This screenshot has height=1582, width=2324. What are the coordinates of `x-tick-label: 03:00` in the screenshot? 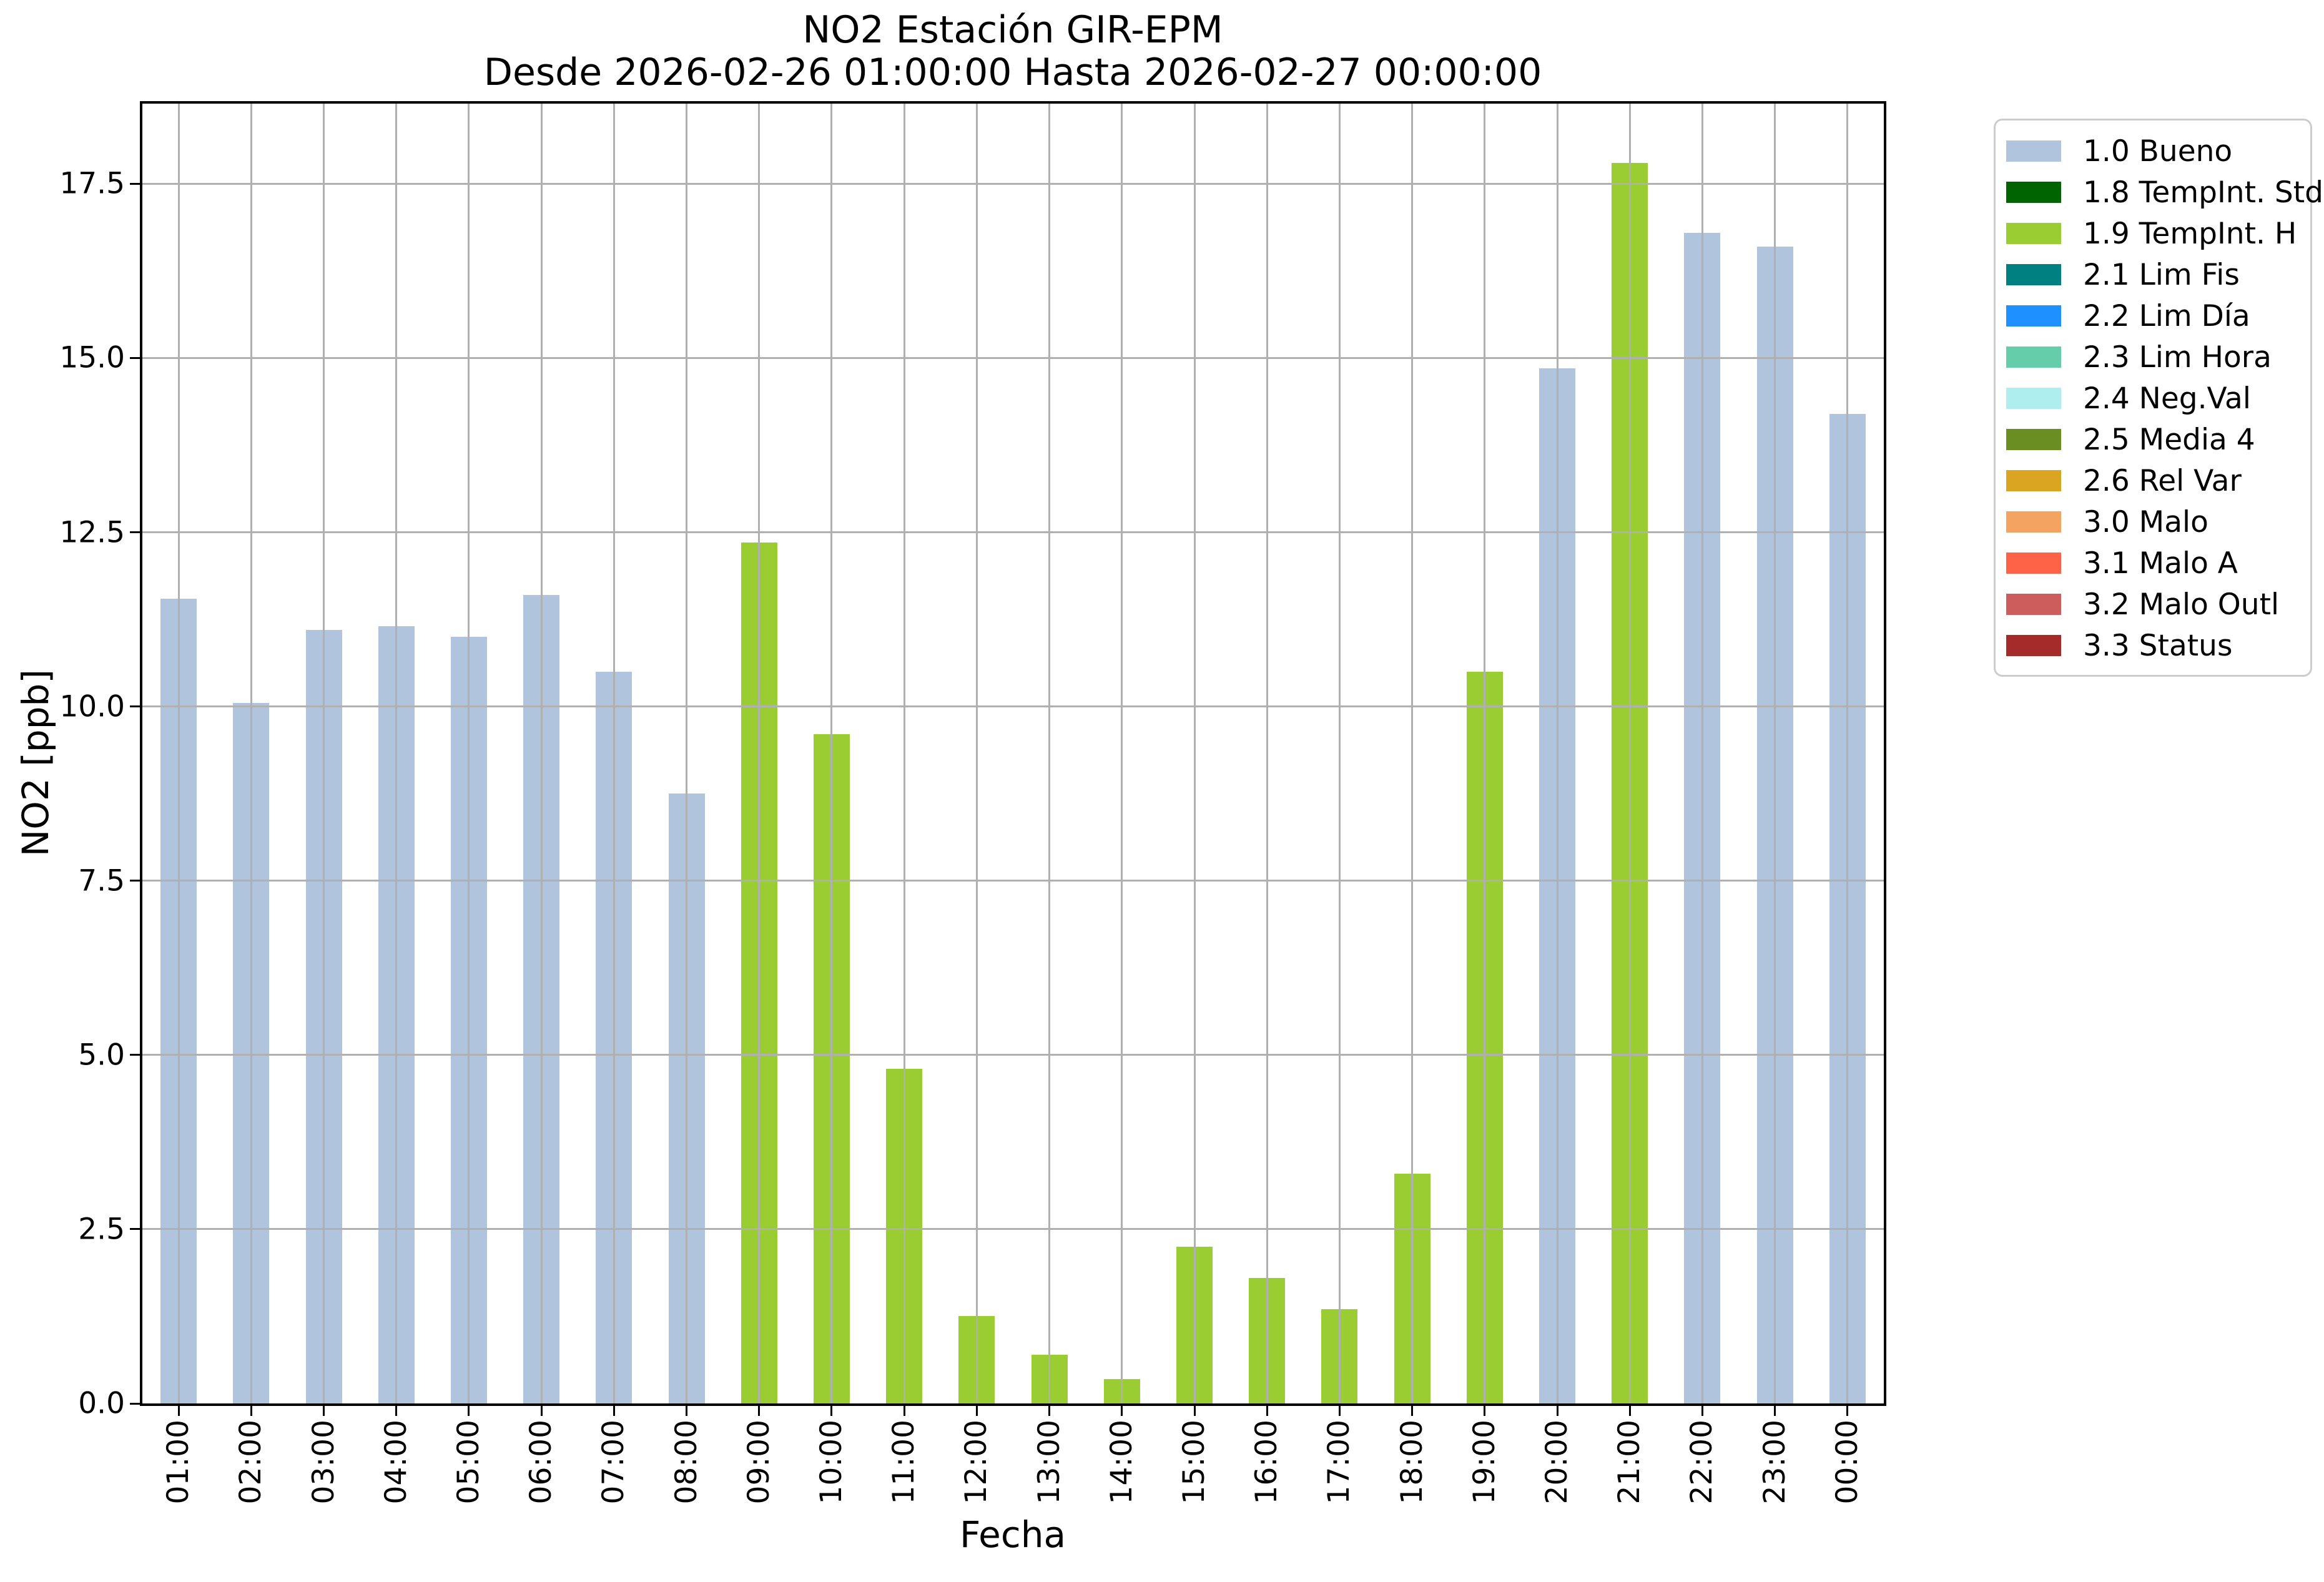 It's located at (323, 1462).